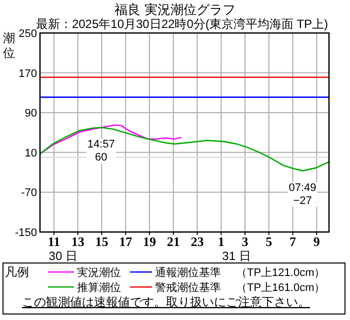  I want to click on text: （TP上121.0cm）, so click(281, 272).